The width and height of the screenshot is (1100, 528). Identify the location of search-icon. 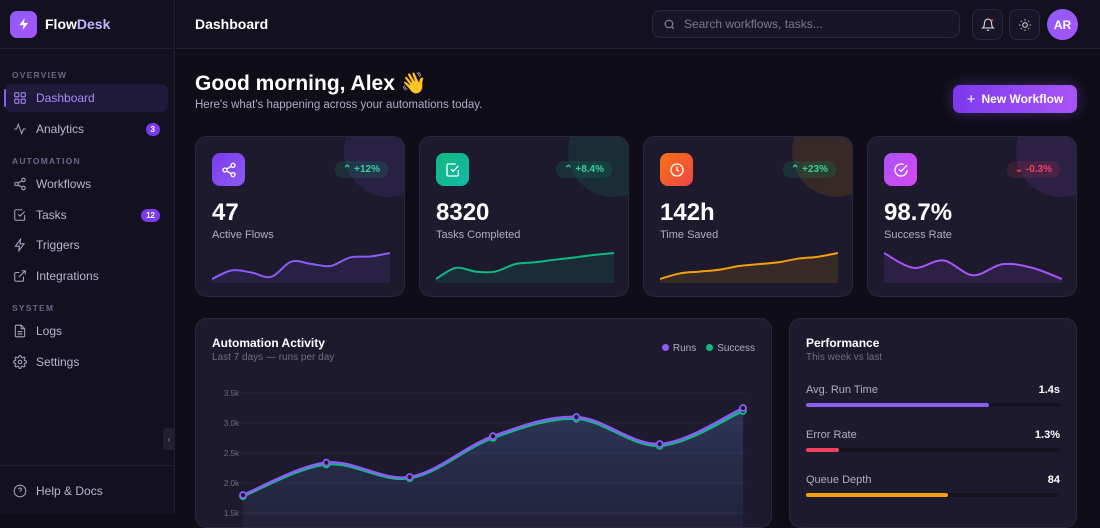
(669, 24).